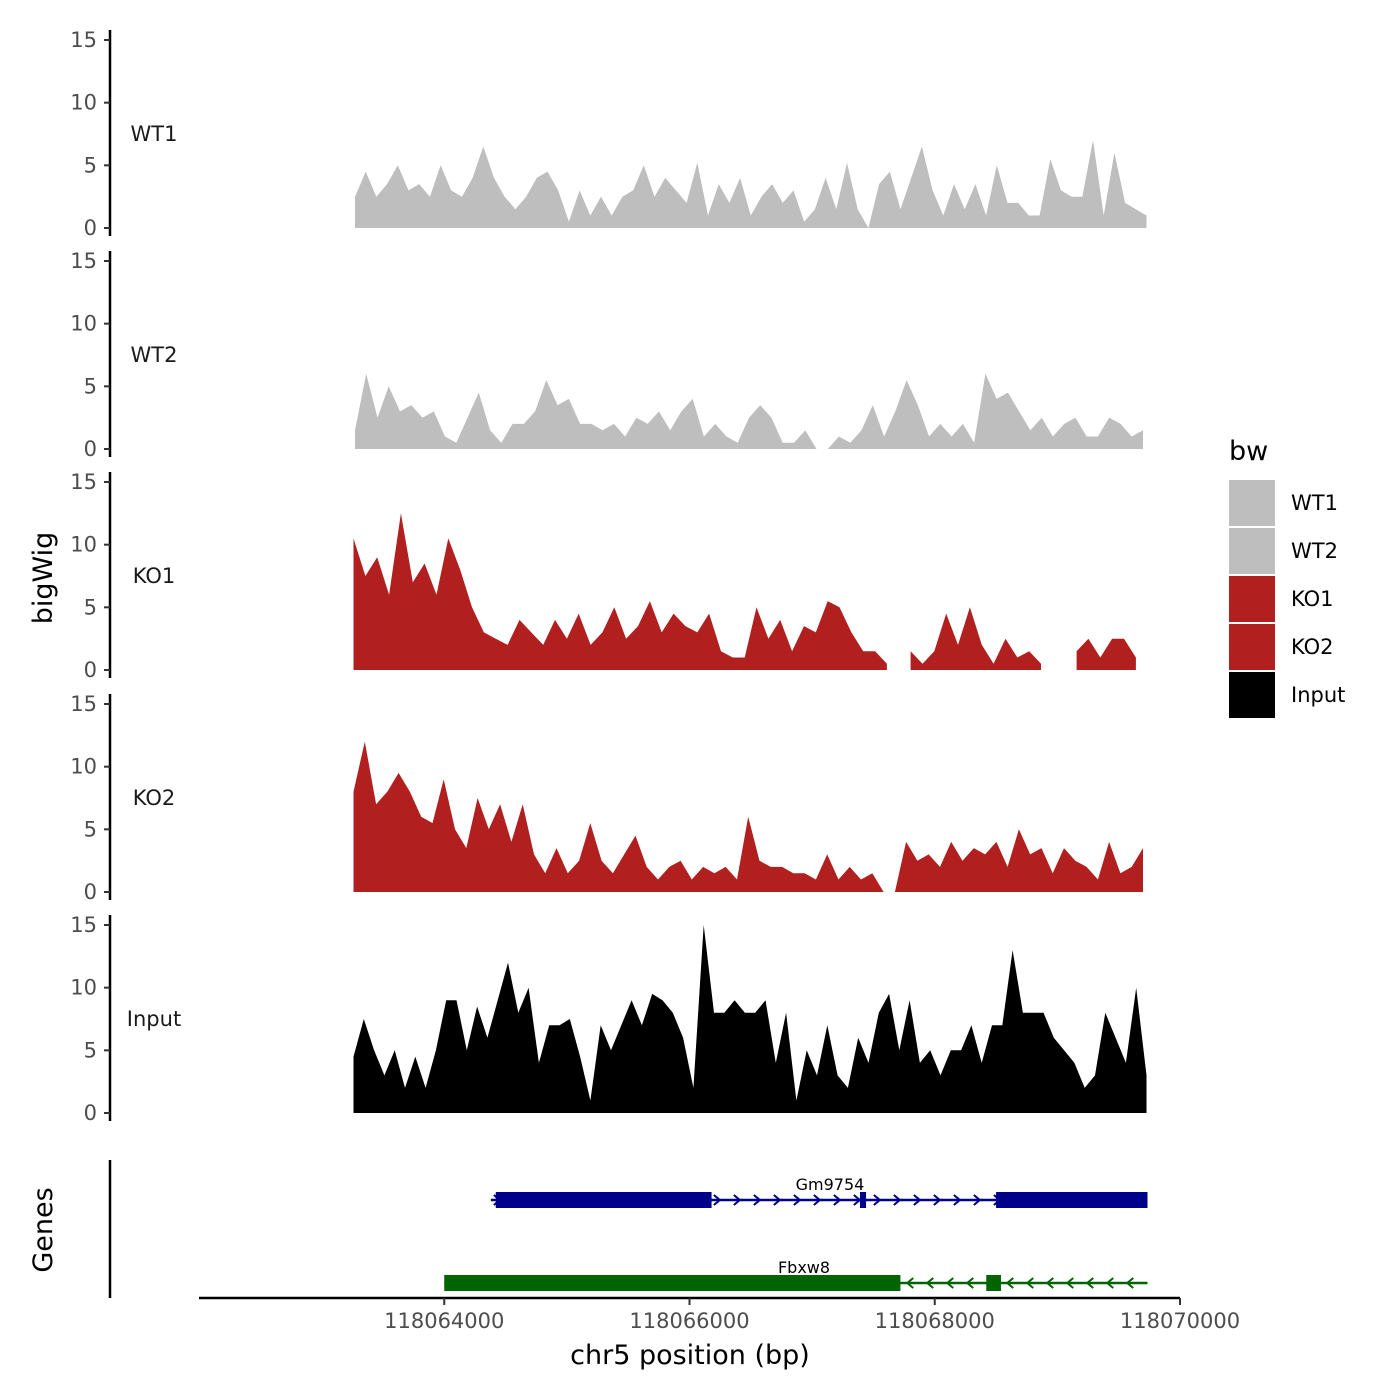 The height and width of the screenshot is (1400, 1400). I want to click on track-wt2: 0 5 10 15 WT2, so click(606, 355).